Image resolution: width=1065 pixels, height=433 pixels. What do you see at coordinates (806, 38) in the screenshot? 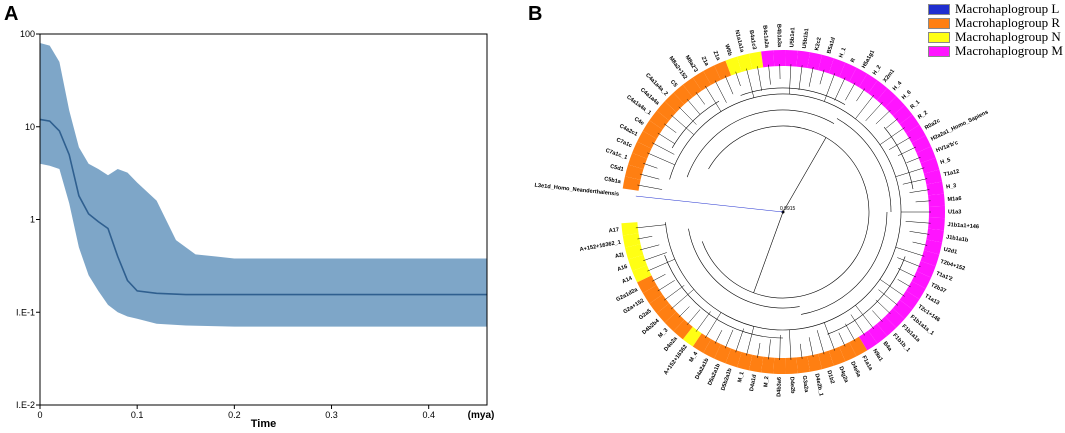
I see `tip-label: U5b1b1` at bounding box center [806, 38].